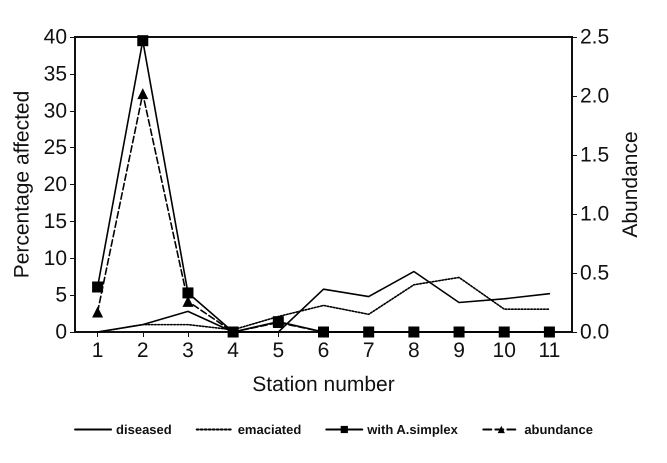 This screenshot has height=463, width=667. What do you see at coordinates (233, 350) in the screenshot?
I see `x-tick-label: 4` at bounding box center [233, 350].